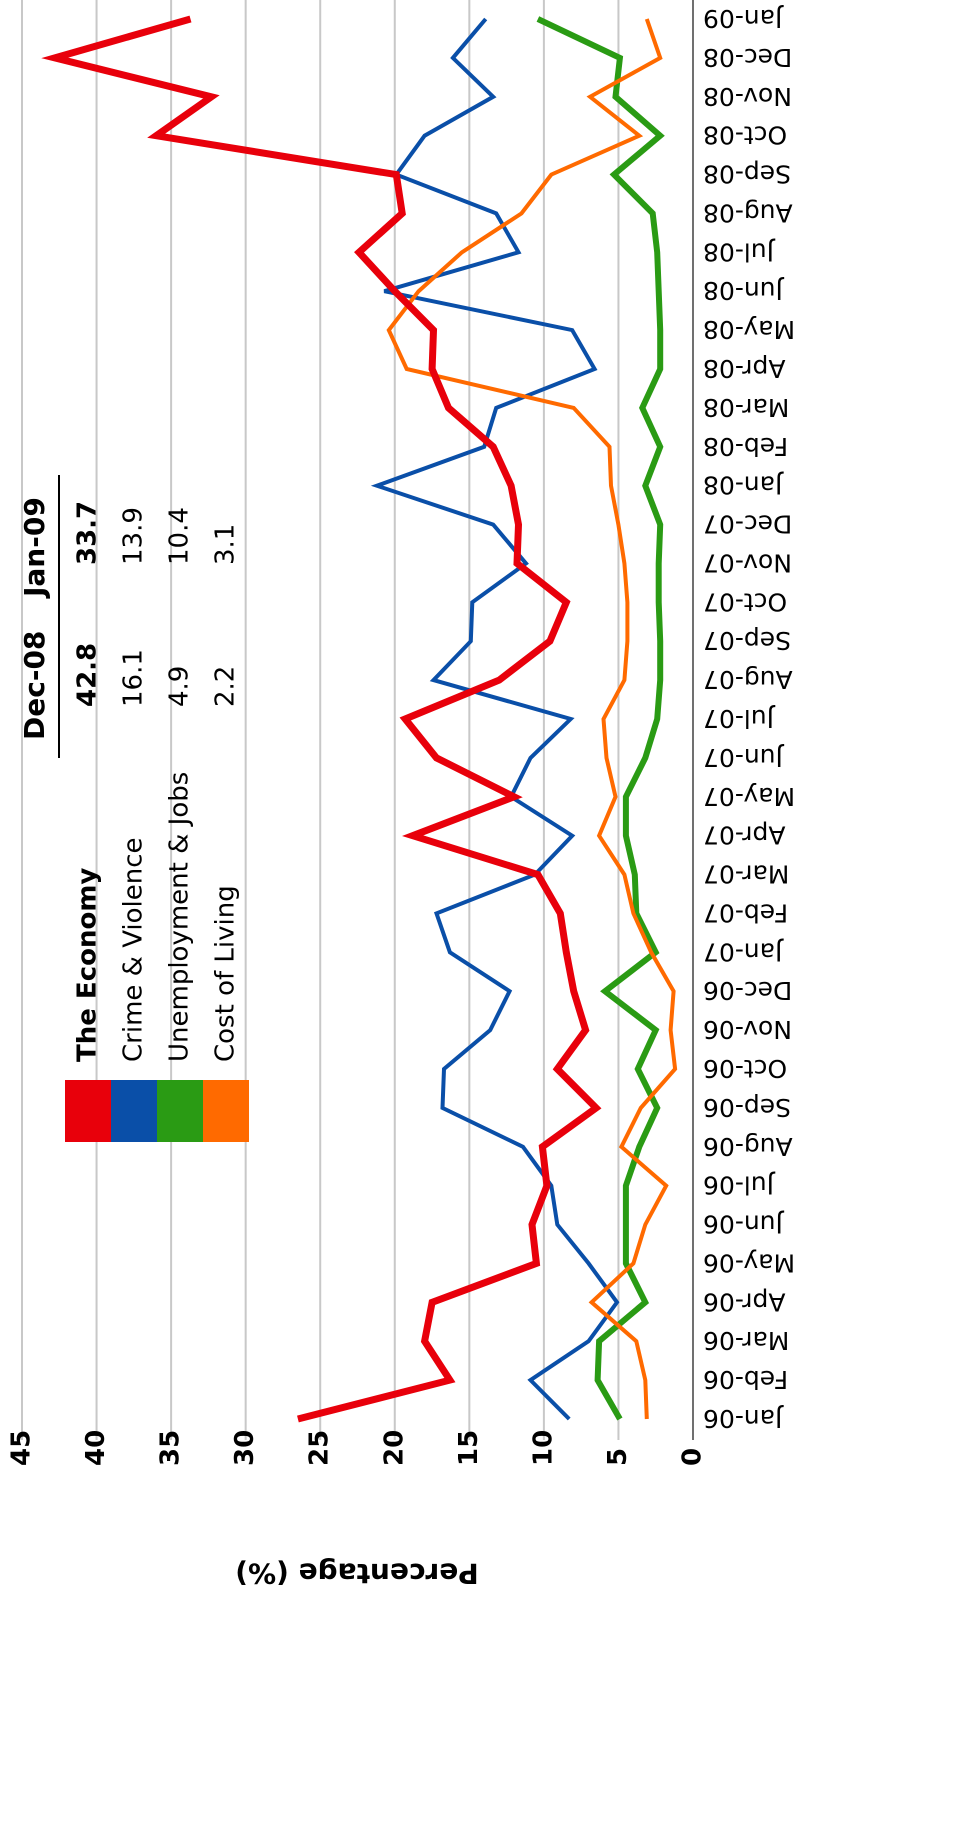 Image resolution: width=958 pixels, height=1843 pixels. What do you see at coordinates (88, 675) in the screenshot?
I see `legend-value-dec-08: 42.8` at bounding box center [88, 675].